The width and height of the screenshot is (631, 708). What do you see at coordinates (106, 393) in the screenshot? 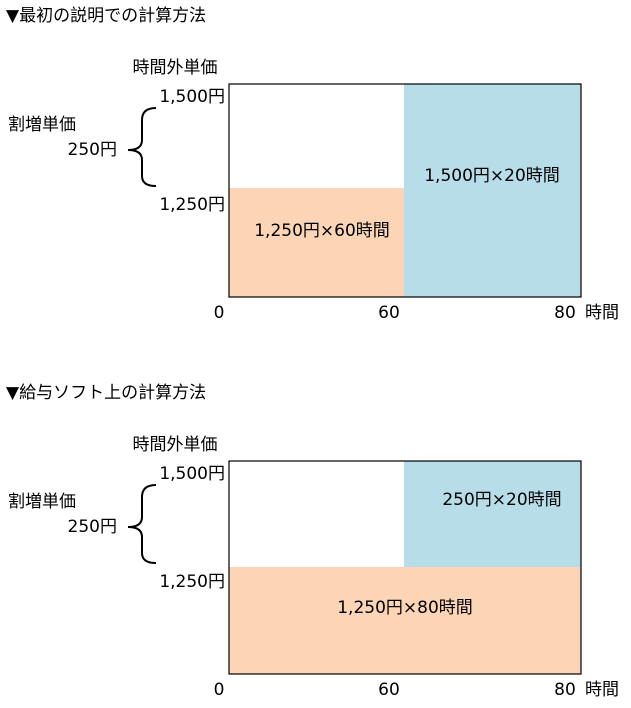
I see `panel-title: ▼給与ソフト上の計算方法` at bounding box center [106, 393].